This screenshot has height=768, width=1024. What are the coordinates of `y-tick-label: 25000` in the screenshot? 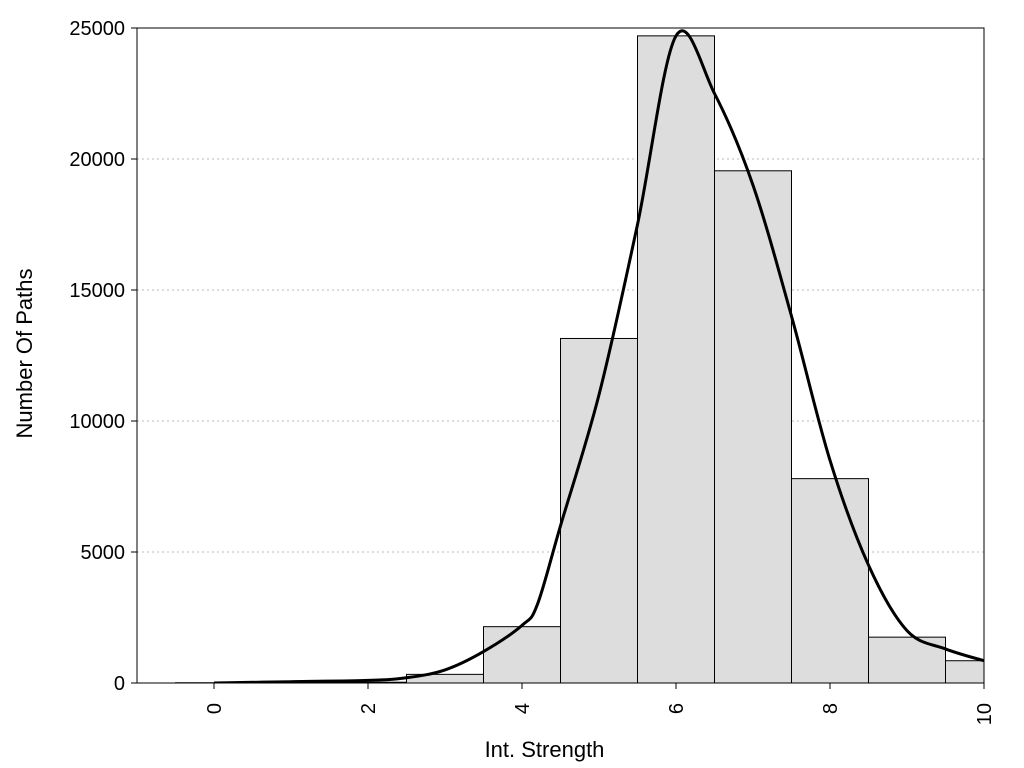 It's located at (97, 29).